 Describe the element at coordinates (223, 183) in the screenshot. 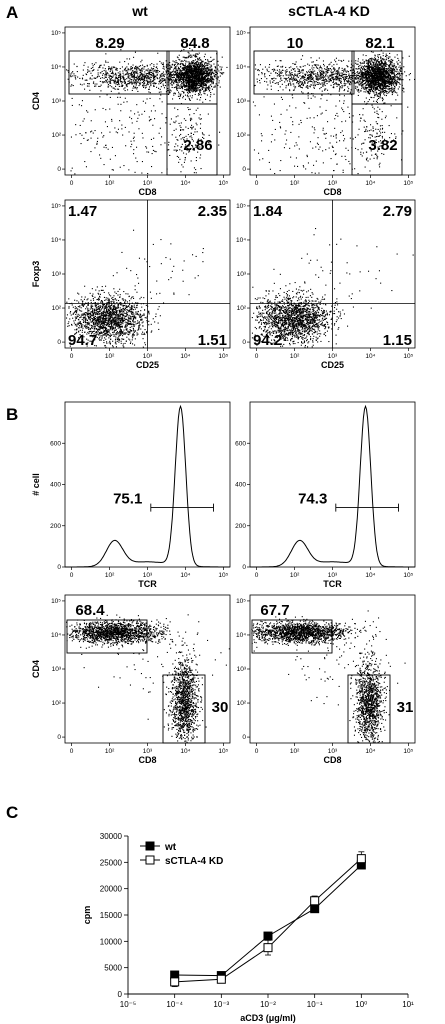

I see `A-cd4cd8-wt-x-tick-label: 10⁵` at that location.